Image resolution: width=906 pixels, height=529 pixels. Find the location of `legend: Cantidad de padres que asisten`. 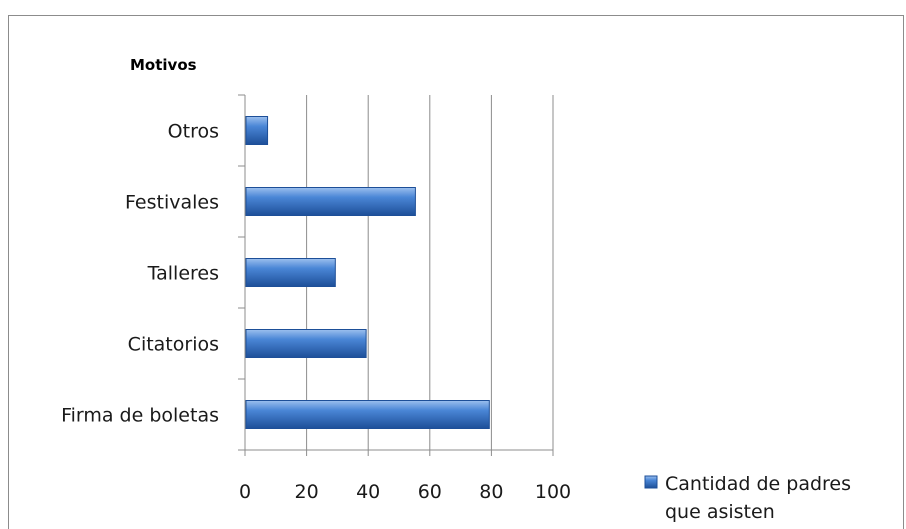

legend: Cantidad de padres que asisten is located at coordinates (747, 498).